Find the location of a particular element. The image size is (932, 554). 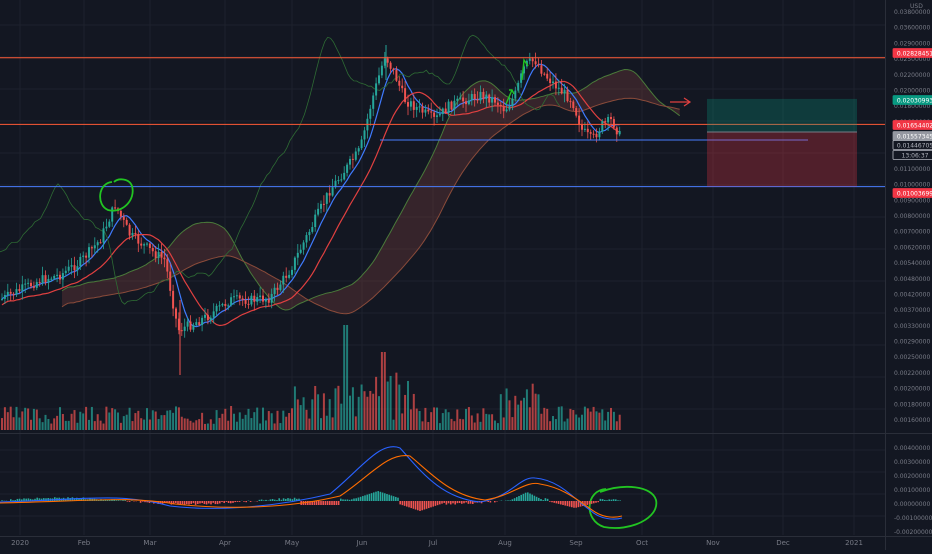

position-stop-zone is located at coordinates (782, 159).